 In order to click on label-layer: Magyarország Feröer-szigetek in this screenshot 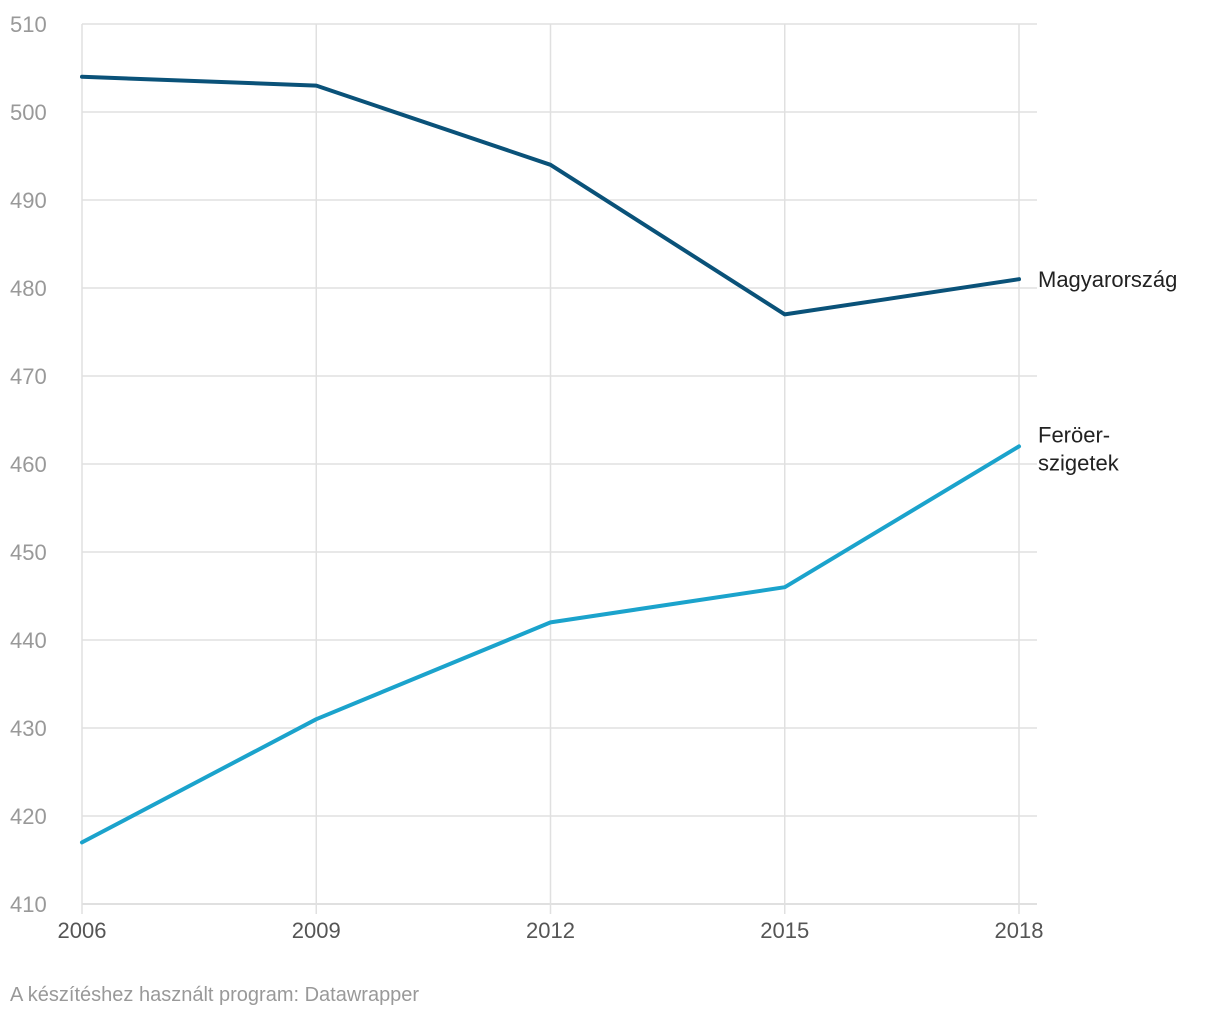, I will do `click(1107, 371)`.